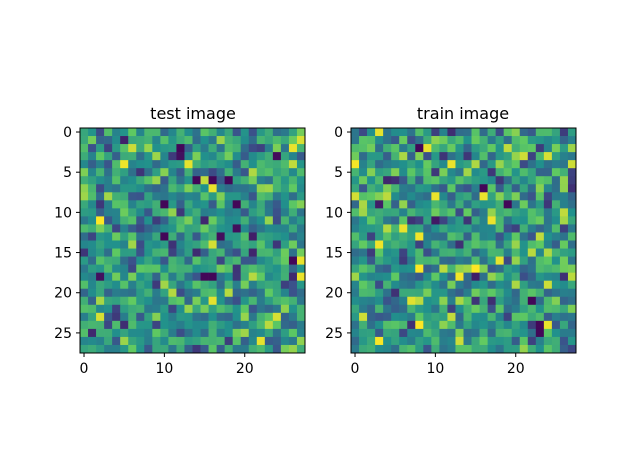  What do you see at coordinates (245, 369) in the screenshot?
I see `x-tick-label: 20` at bounding box center [245, 369].